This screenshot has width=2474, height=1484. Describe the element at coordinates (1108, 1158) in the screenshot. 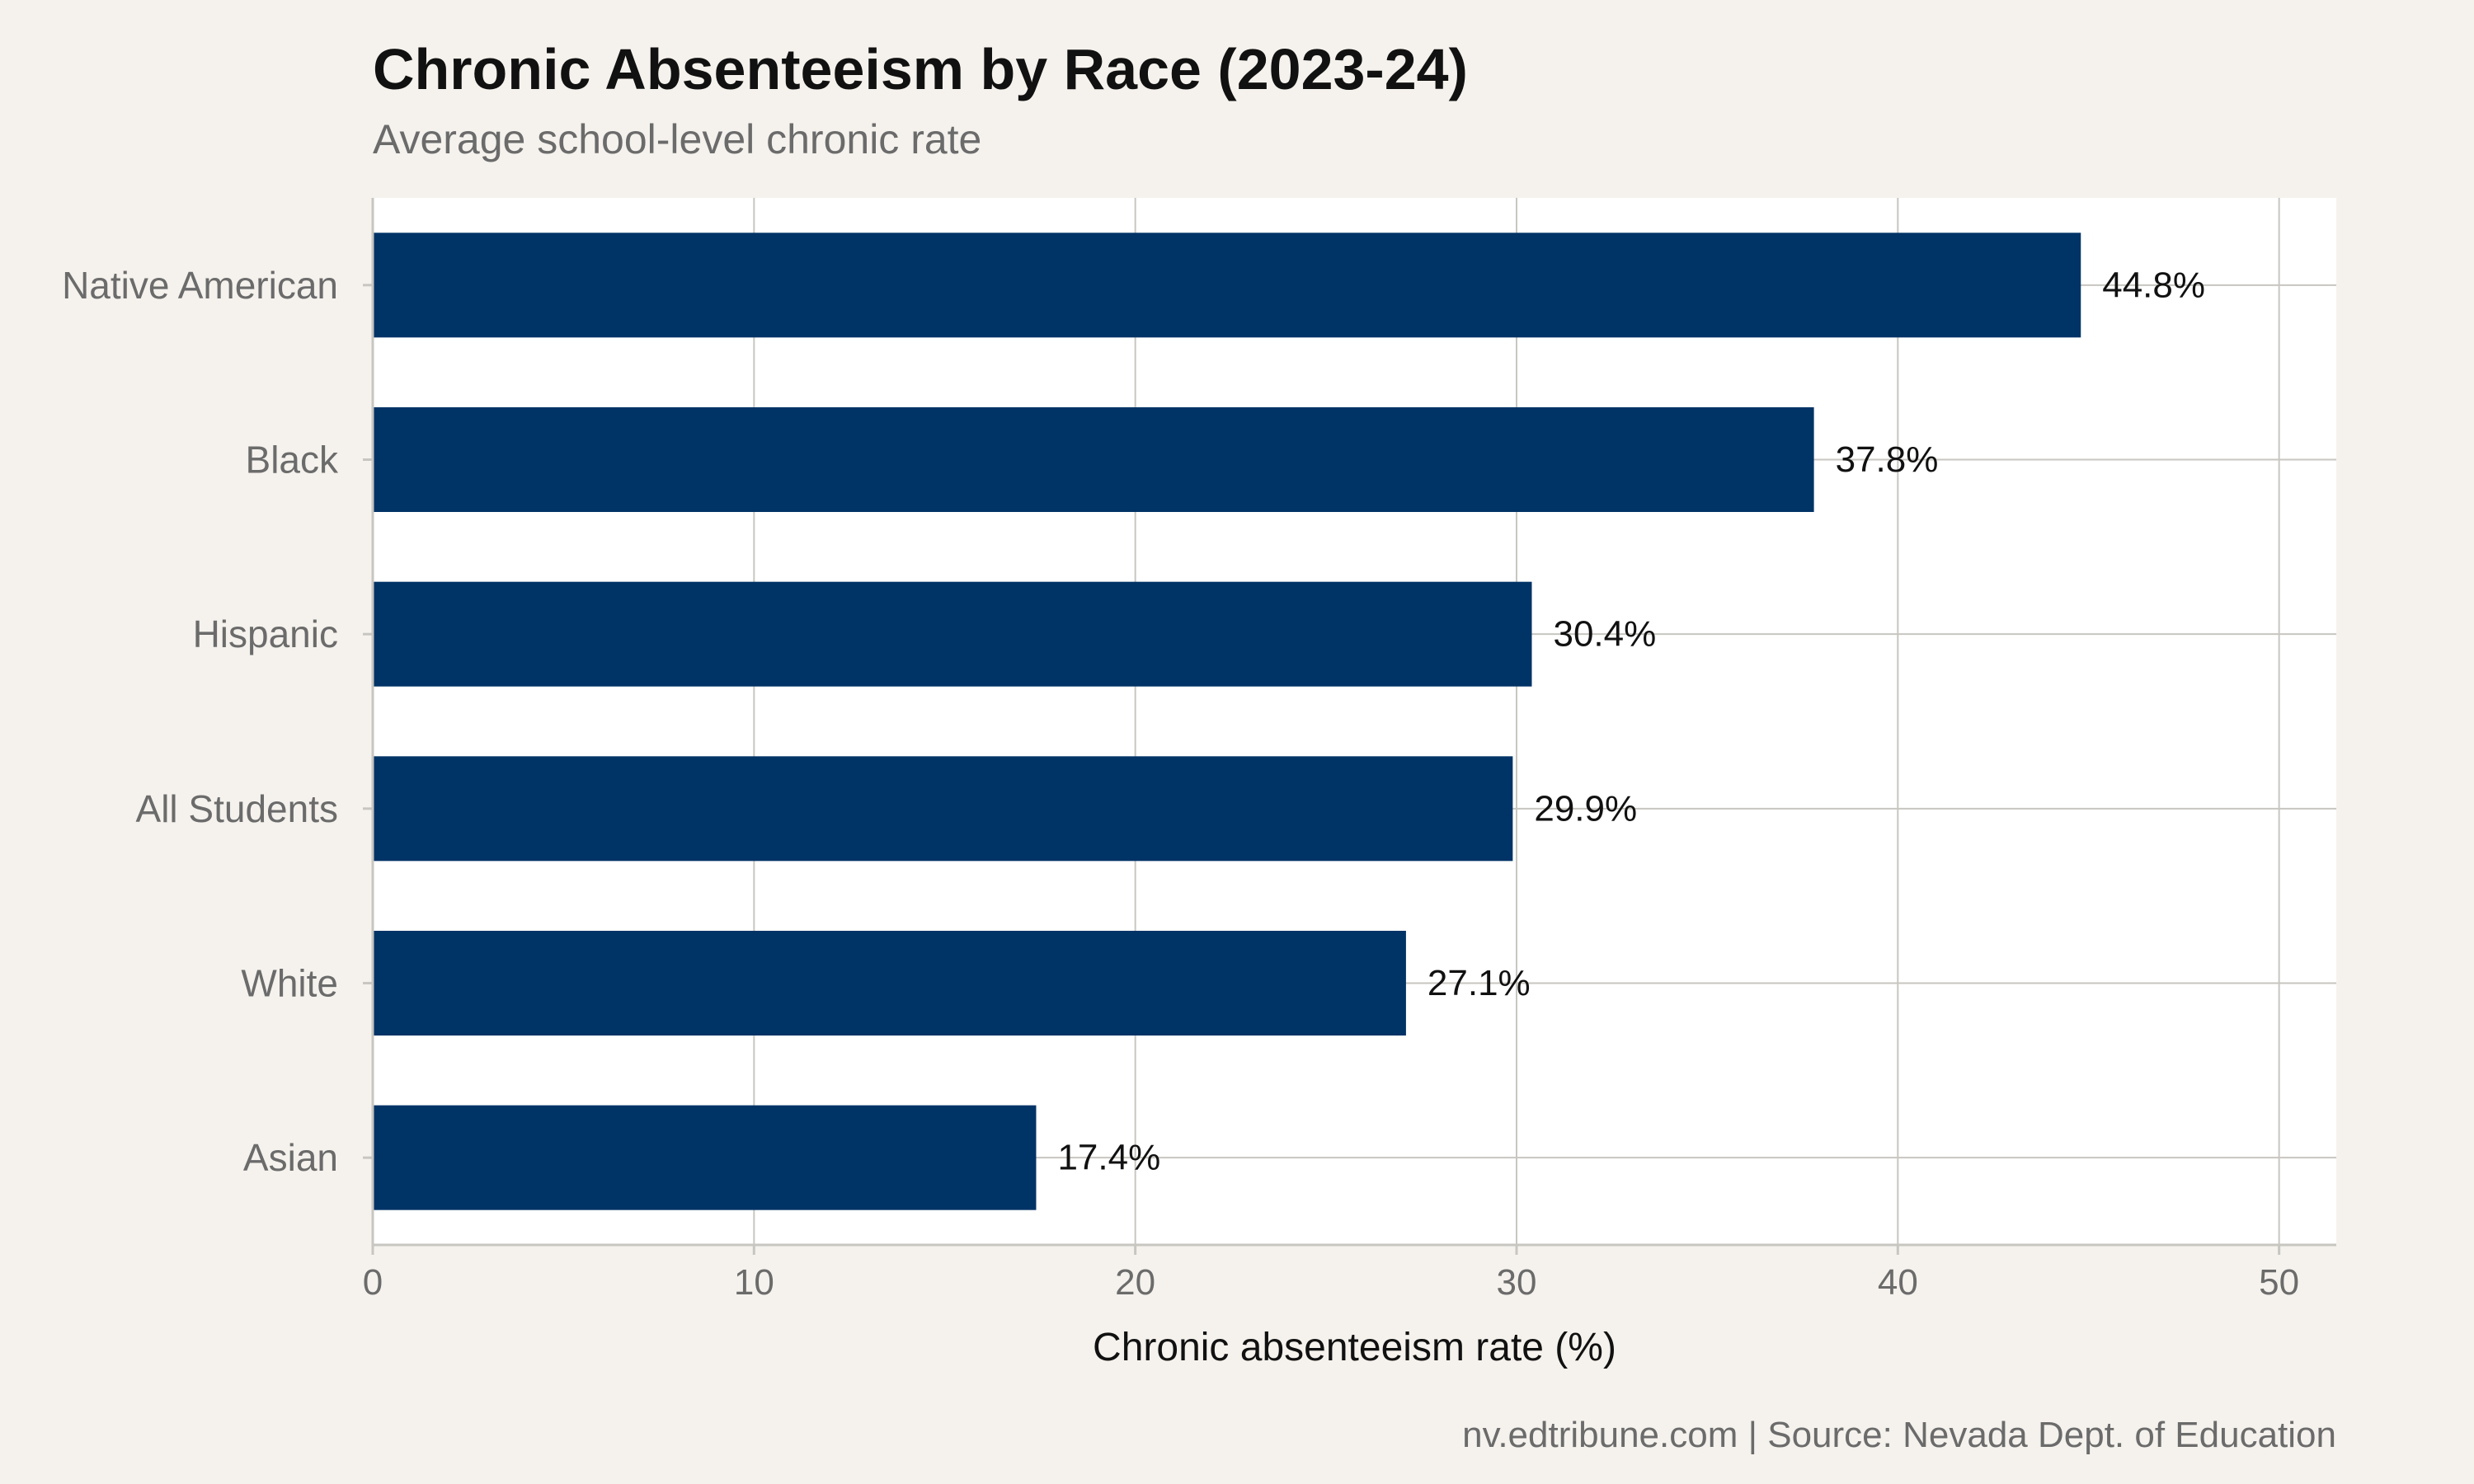

I see `bar-value-label: 17.4%` at that location.